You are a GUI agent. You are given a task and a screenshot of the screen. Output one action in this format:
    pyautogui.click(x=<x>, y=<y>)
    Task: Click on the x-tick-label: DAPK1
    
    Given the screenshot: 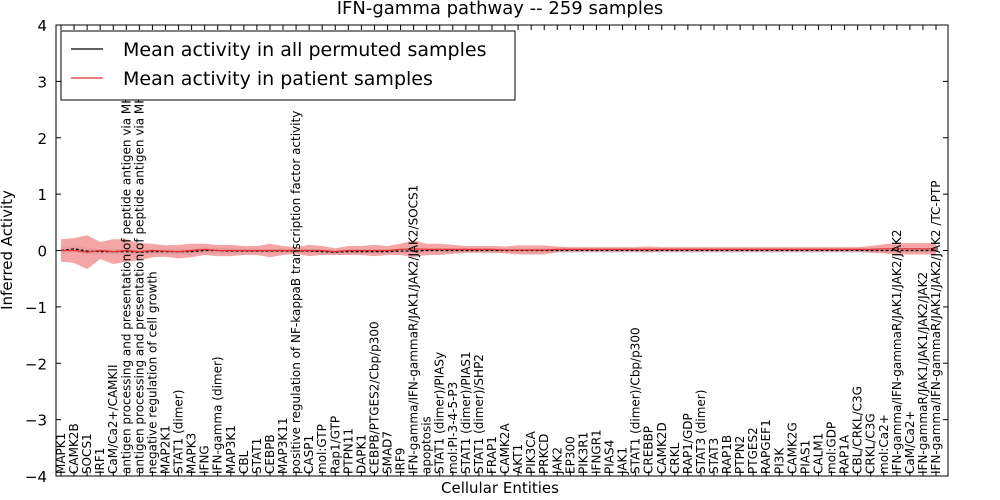 What is the action you would take?
    pyautogui.click(x=361, y=454)
    